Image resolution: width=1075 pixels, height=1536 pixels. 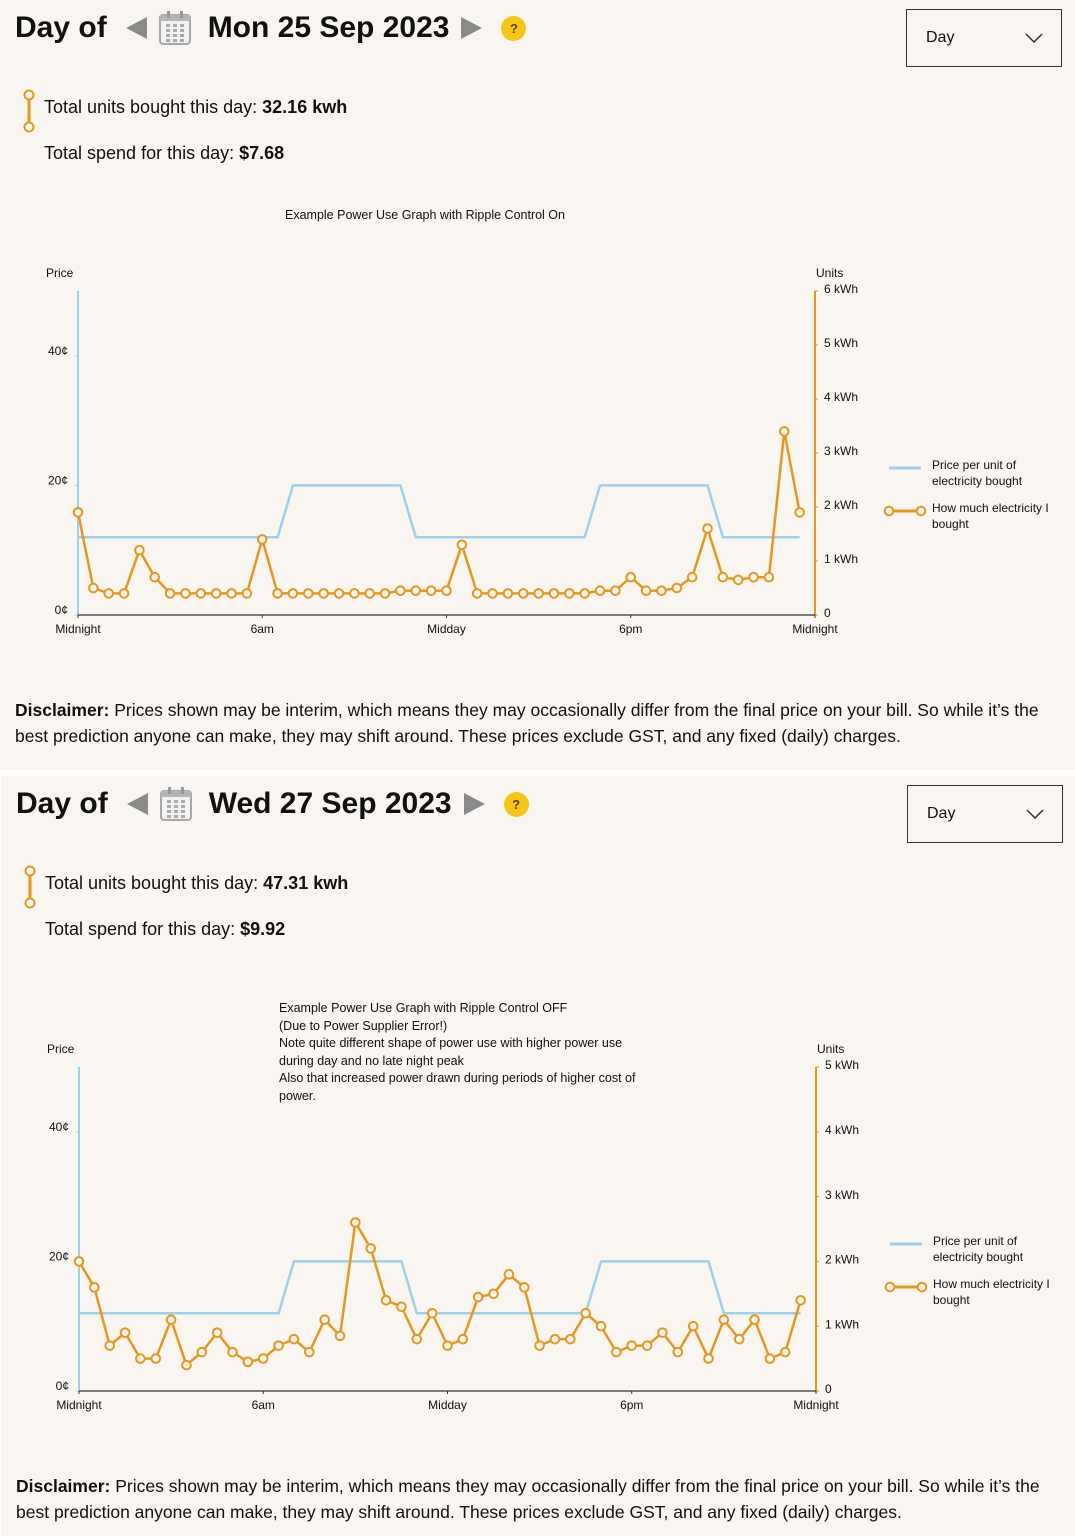 I want to click on units-icon, so click(x=30, y=887).